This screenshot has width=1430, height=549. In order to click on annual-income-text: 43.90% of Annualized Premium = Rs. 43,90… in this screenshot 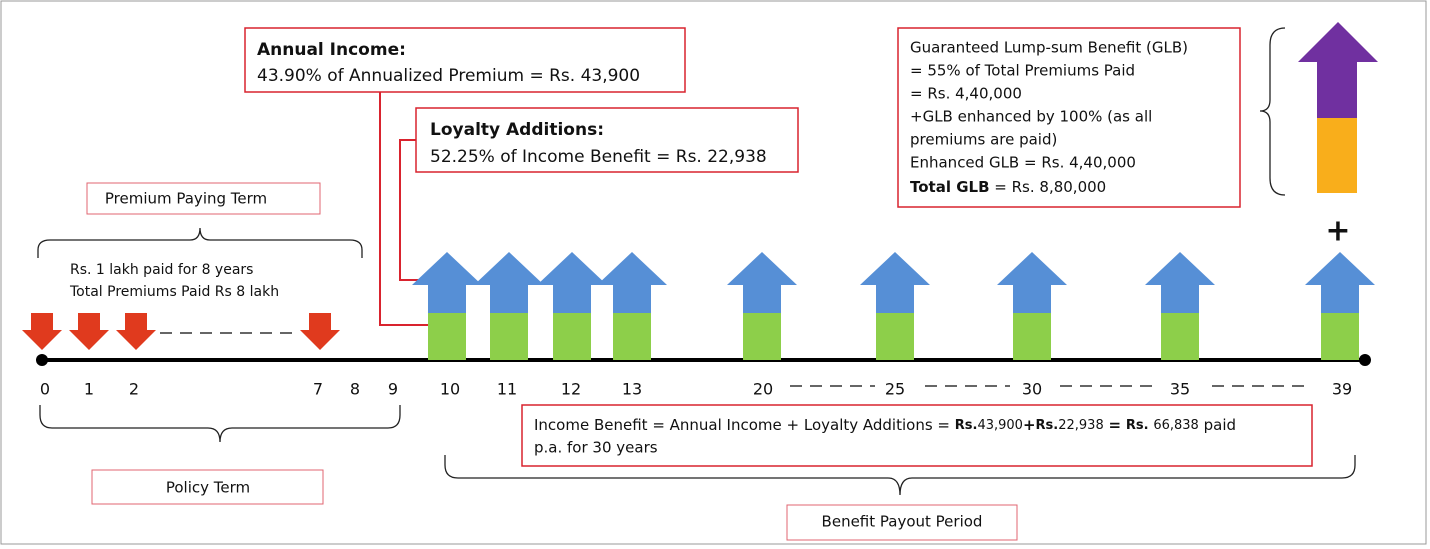, I will do `click(448, 76)`.